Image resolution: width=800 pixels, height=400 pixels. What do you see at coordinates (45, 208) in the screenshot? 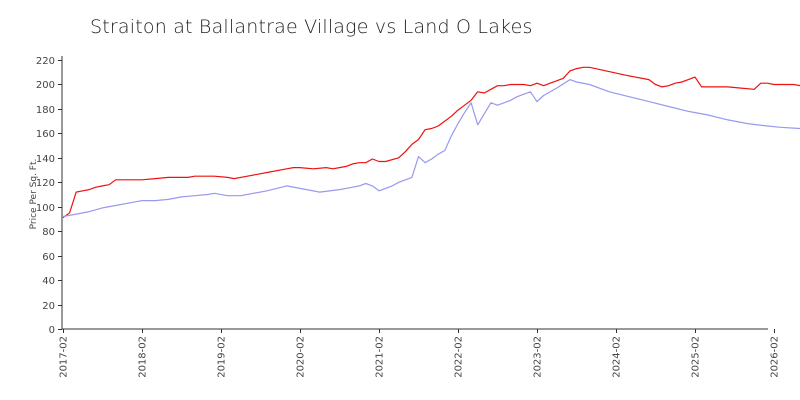
I see `y-tick-label: 100` at bounding box center [45, 208].